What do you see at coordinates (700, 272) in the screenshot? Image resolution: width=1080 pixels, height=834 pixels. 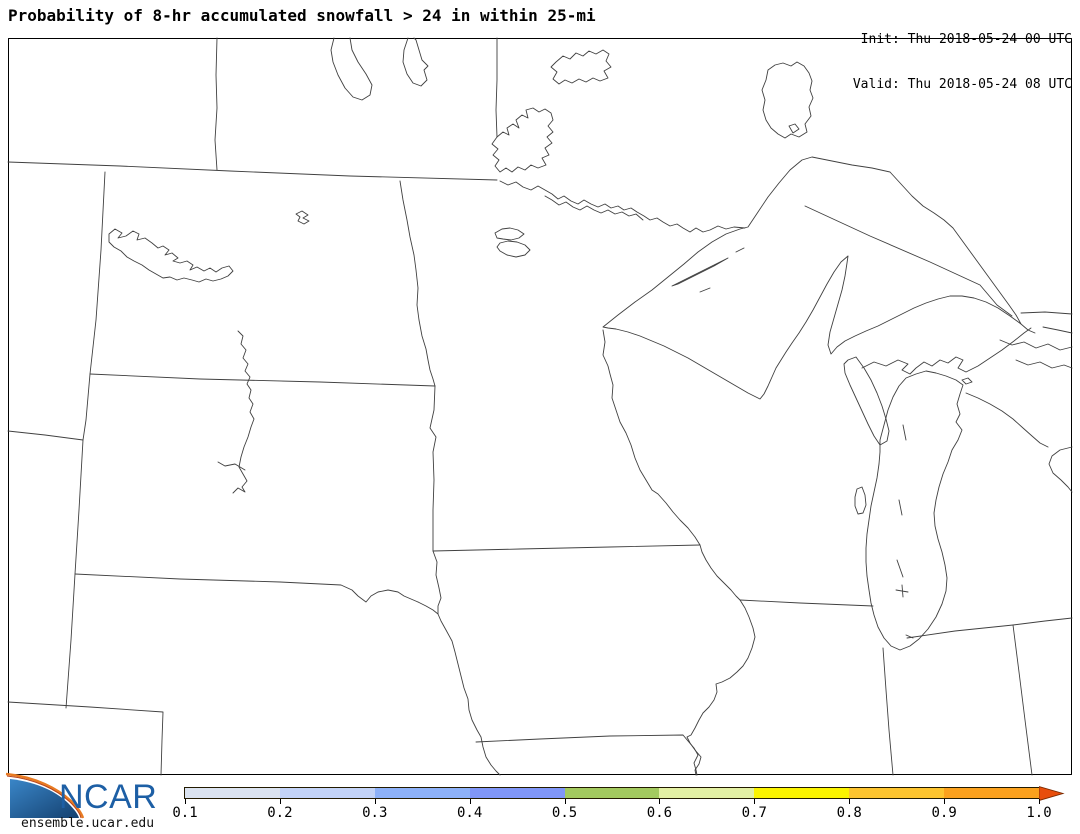 I see `isle-royale` at bounding box center [700, 272].